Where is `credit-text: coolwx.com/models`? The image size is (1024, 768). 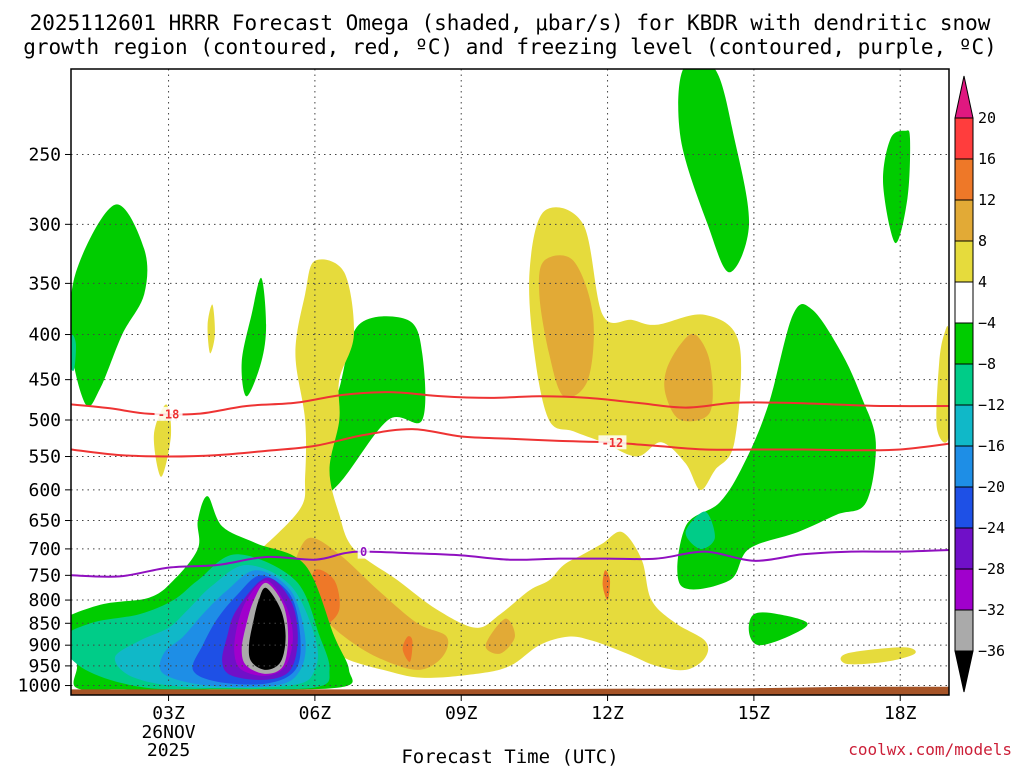
credit-text: coolwx.com/models is located at coordinates (930, 749).